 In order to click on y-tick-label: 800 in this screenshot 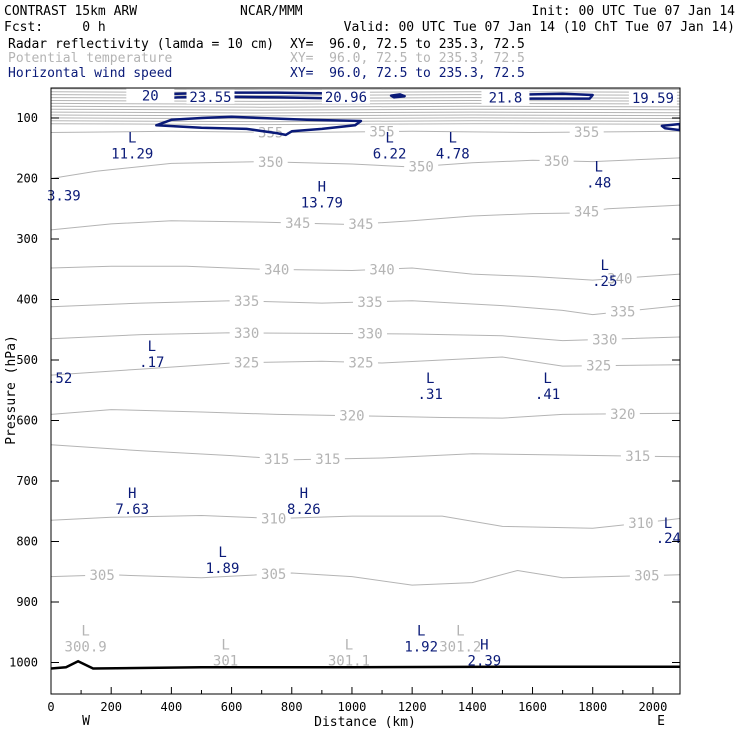, I will do `click(27, 542)`.